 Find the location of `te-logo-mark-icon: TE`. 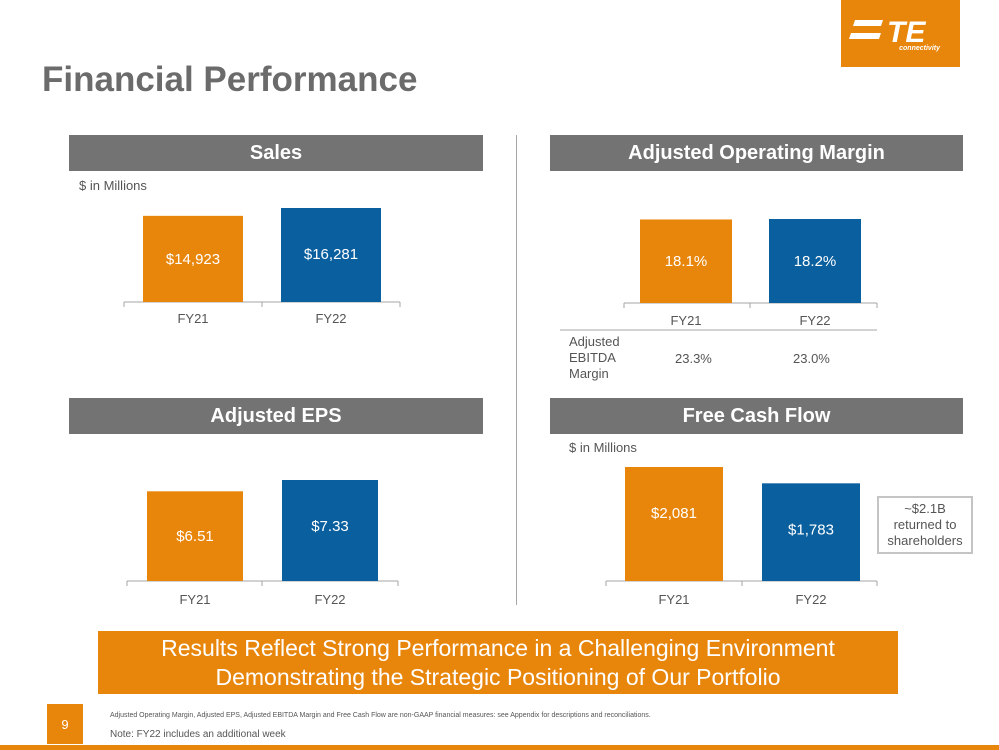

te-logo-mark-icon: TE is located at coordinates (887, 32).